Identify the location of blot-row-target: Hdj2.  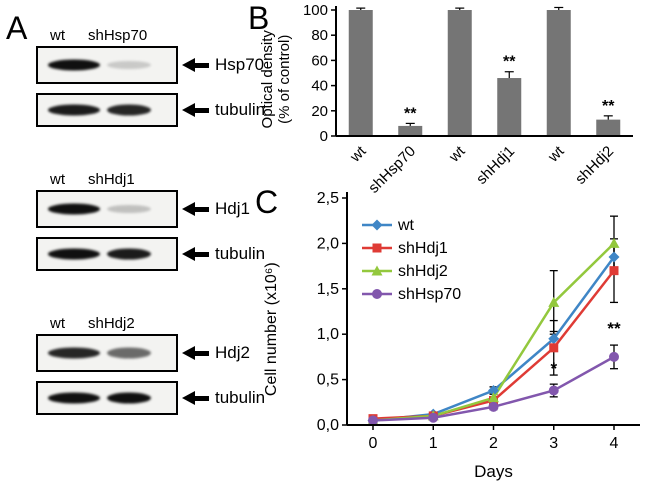
(144, 353).